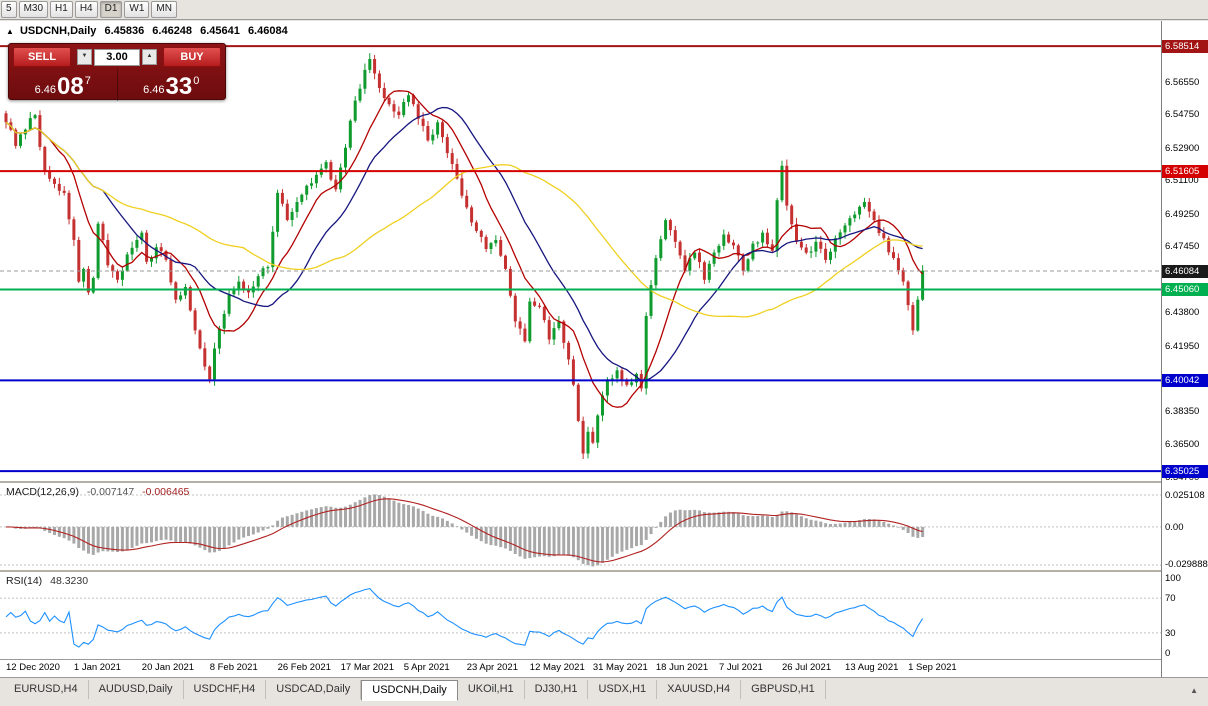 The height and width of the screenshot is (706, 1208). Describe the element at coordinates (491, 689) in the screenshot. I see `tab-ukoil-h1: UKOil,H1` at that location.